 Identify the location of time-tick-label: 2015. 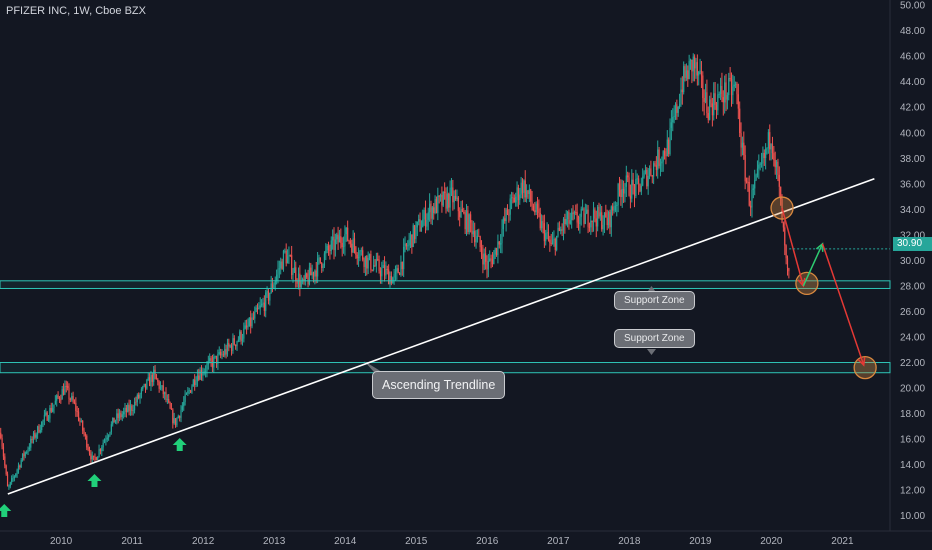
(416, 541).